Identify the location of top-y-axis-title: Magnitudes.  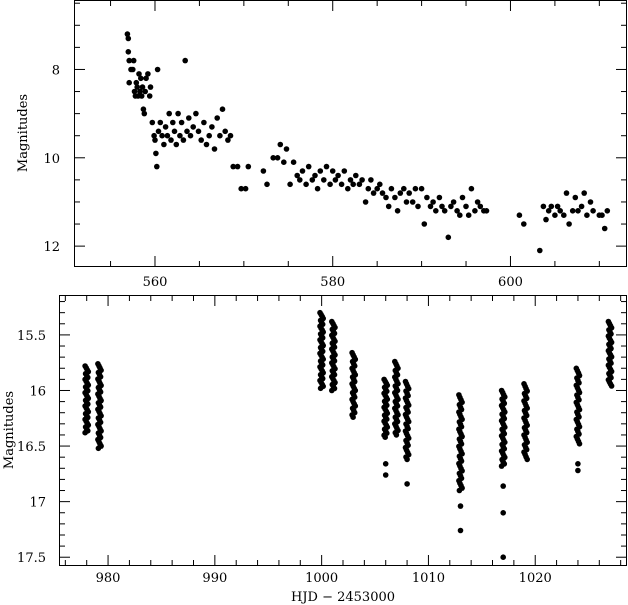
(23, 133).